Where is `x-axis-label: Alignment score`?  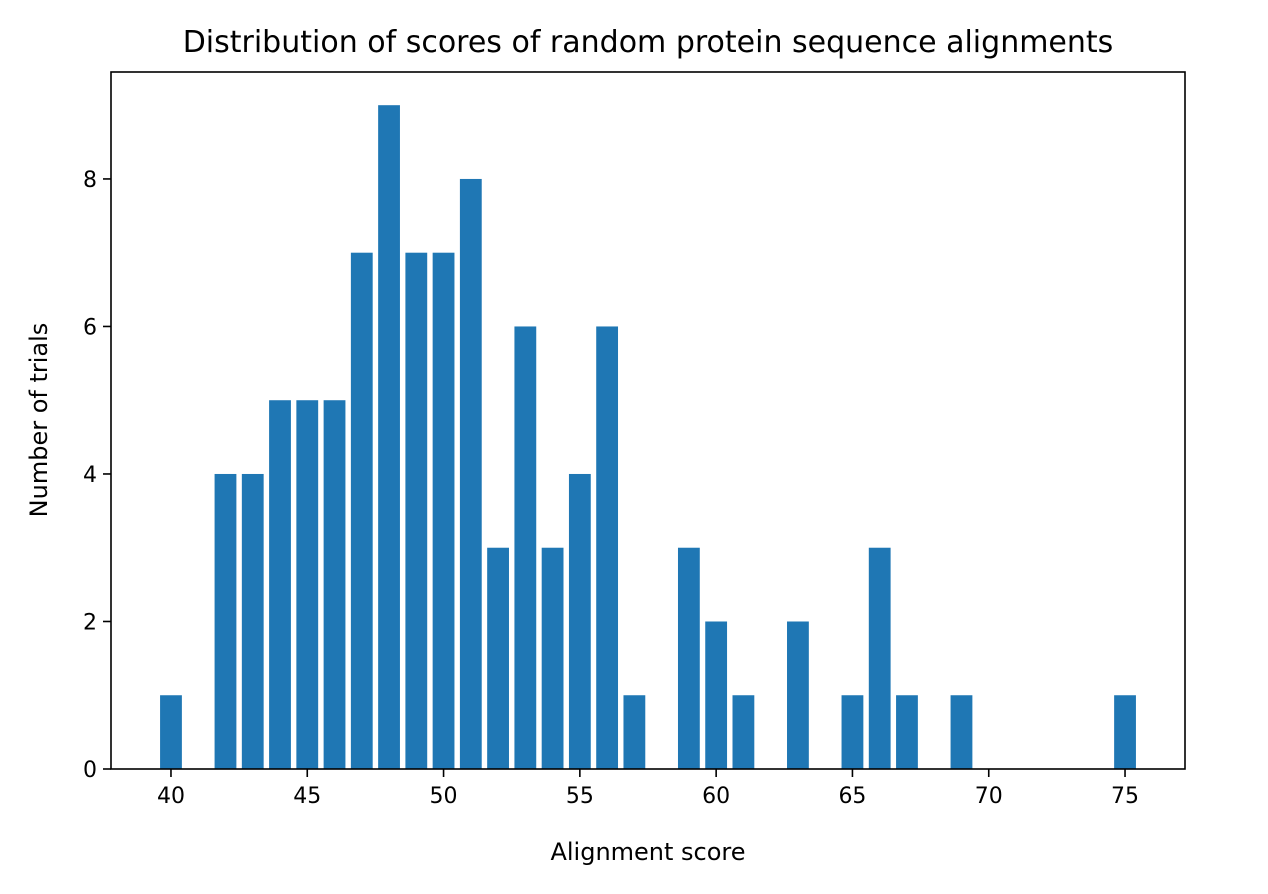 x-axis-label: Alignment score is located at coordinates (647, 852).